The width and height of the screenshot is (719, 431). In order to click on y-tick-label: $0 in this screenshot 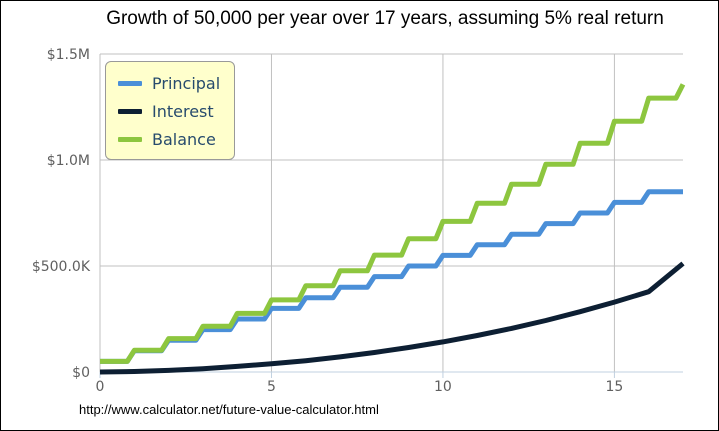, I will do `click(81, 373)`.